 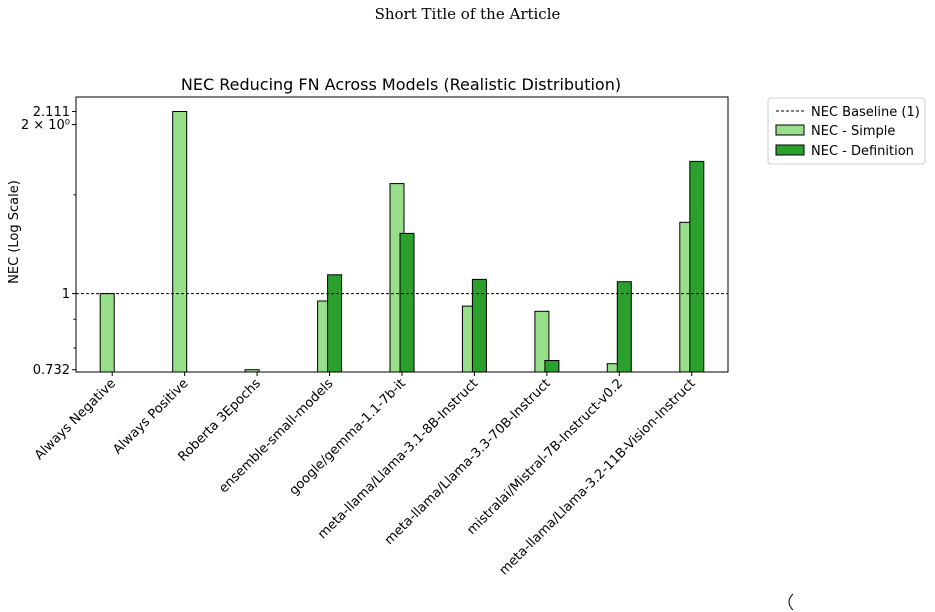 What do you see at coordinates (865, 112) in the screenshot?
I see `legend-label-baseline: NEC Baseline (1)` at bounding box center [865, 112].